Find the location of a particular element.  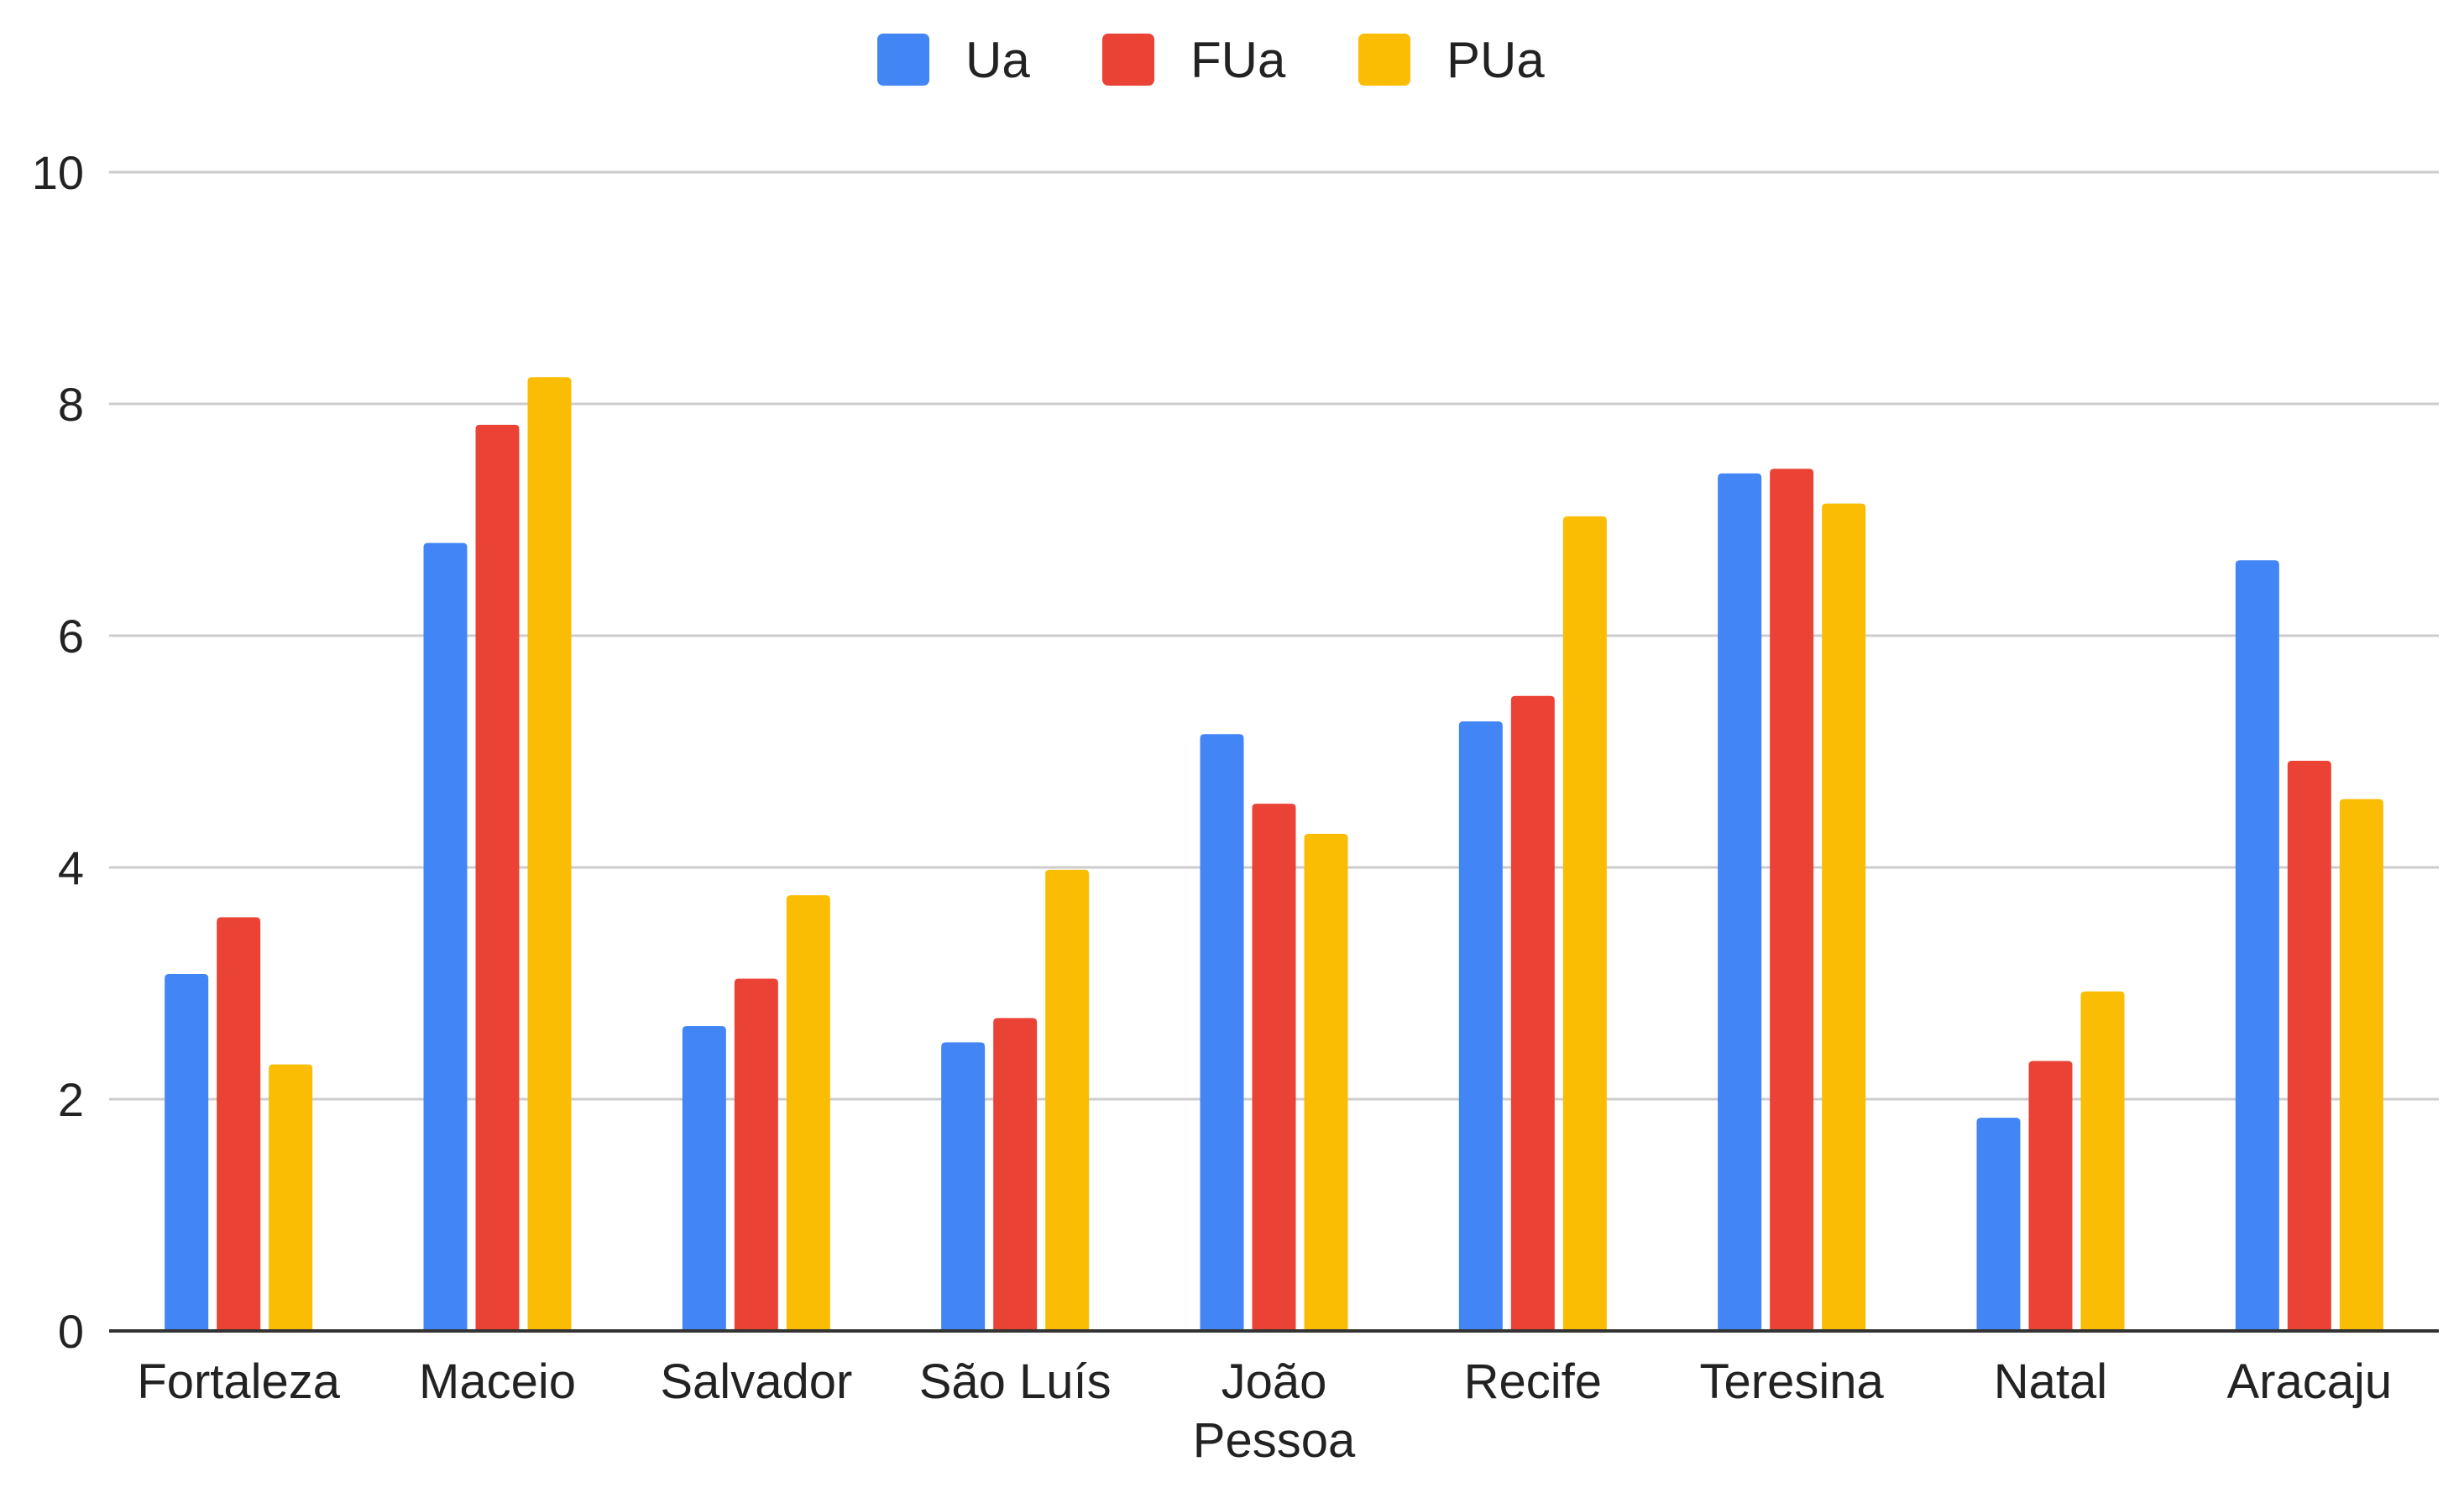

legend-swatch-fua is located at coordinates (1128, 60).